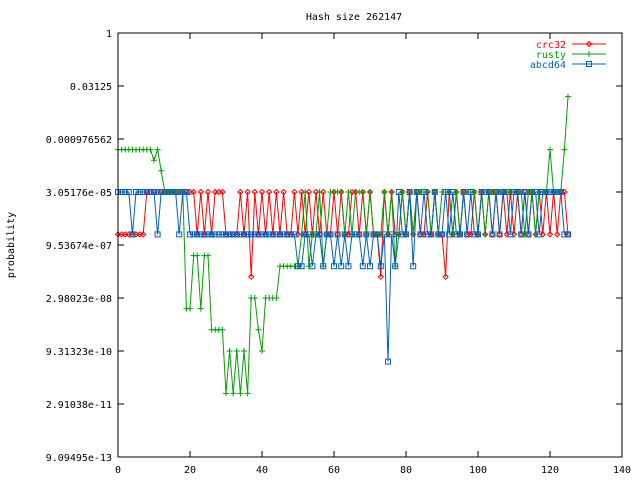  What do you see at coordinates (79, 140) in the screenshot?
I see `y-tick-label: 0.000976562` at bounding box center [79, 140].